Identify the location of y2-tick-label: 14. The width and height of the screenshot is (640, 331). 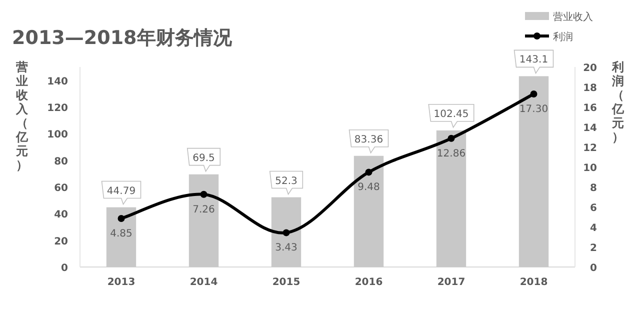
(590, 128).